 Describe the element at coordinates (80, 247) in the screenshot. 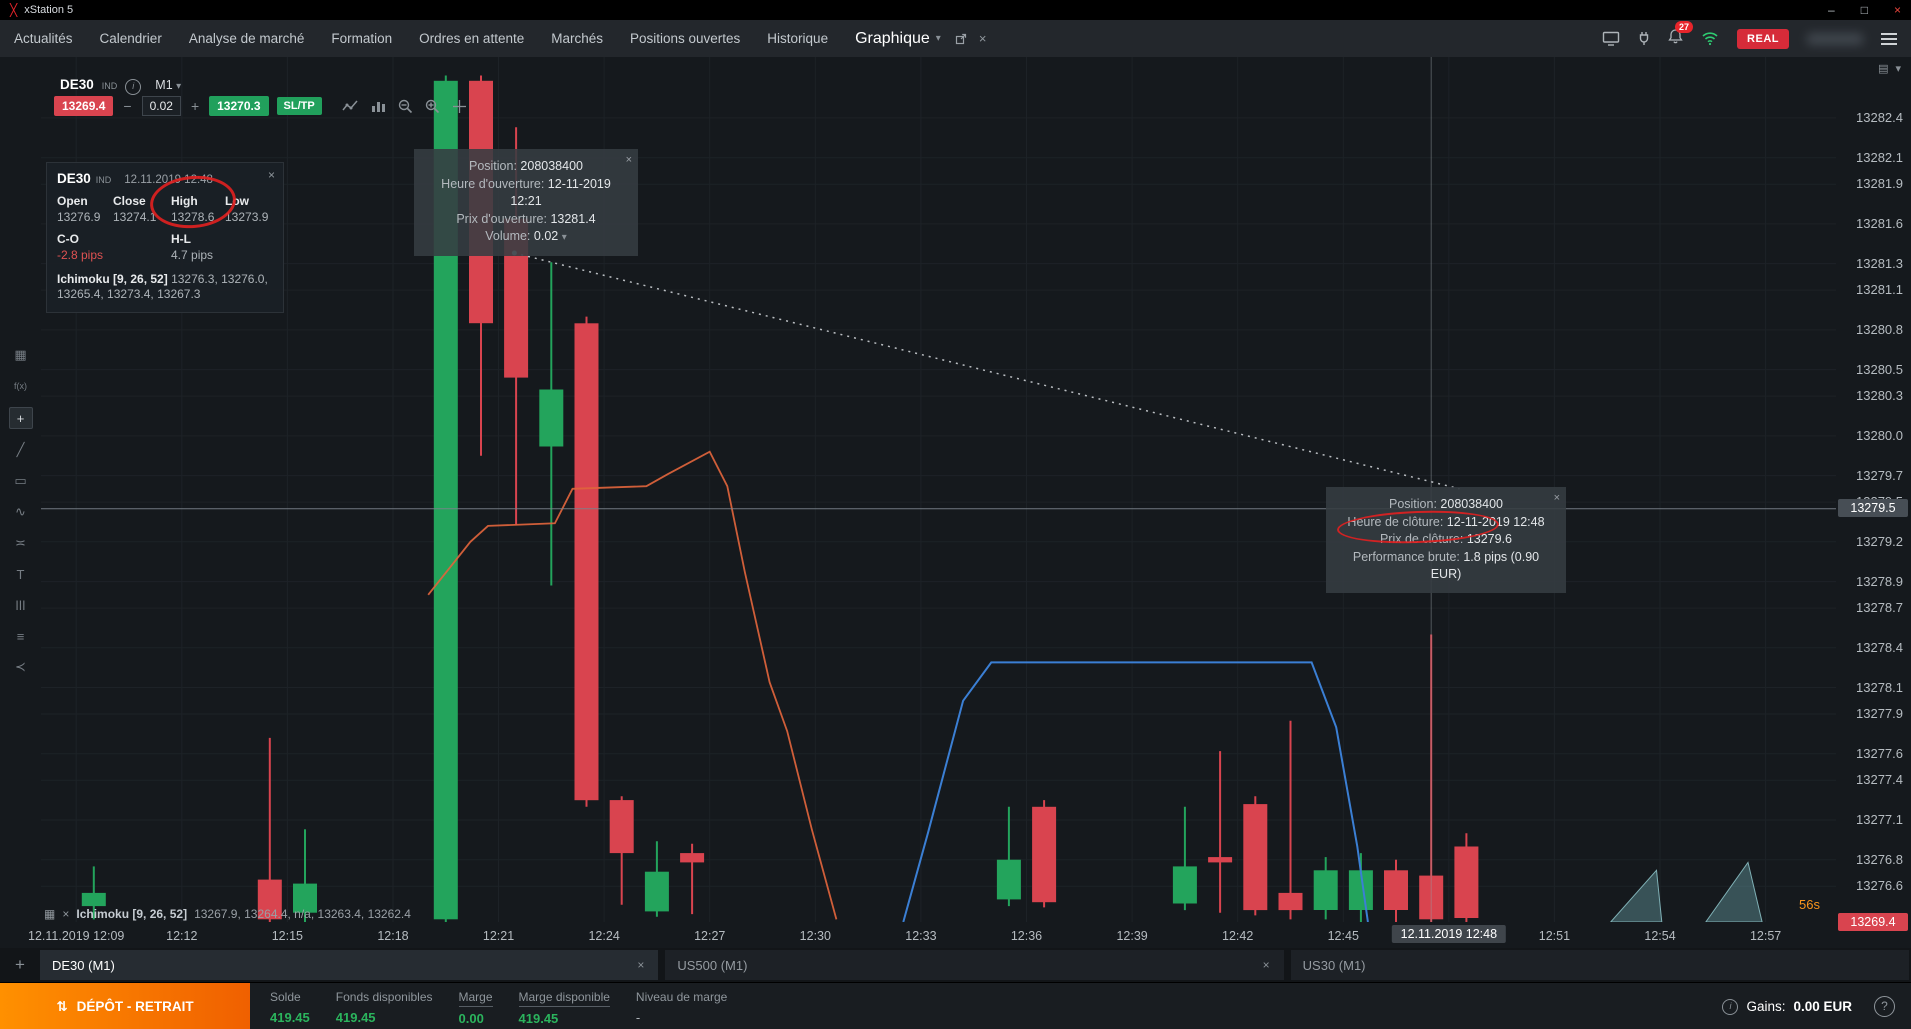

I see `ohlc-co: C-O -2.8 pips` at that location.